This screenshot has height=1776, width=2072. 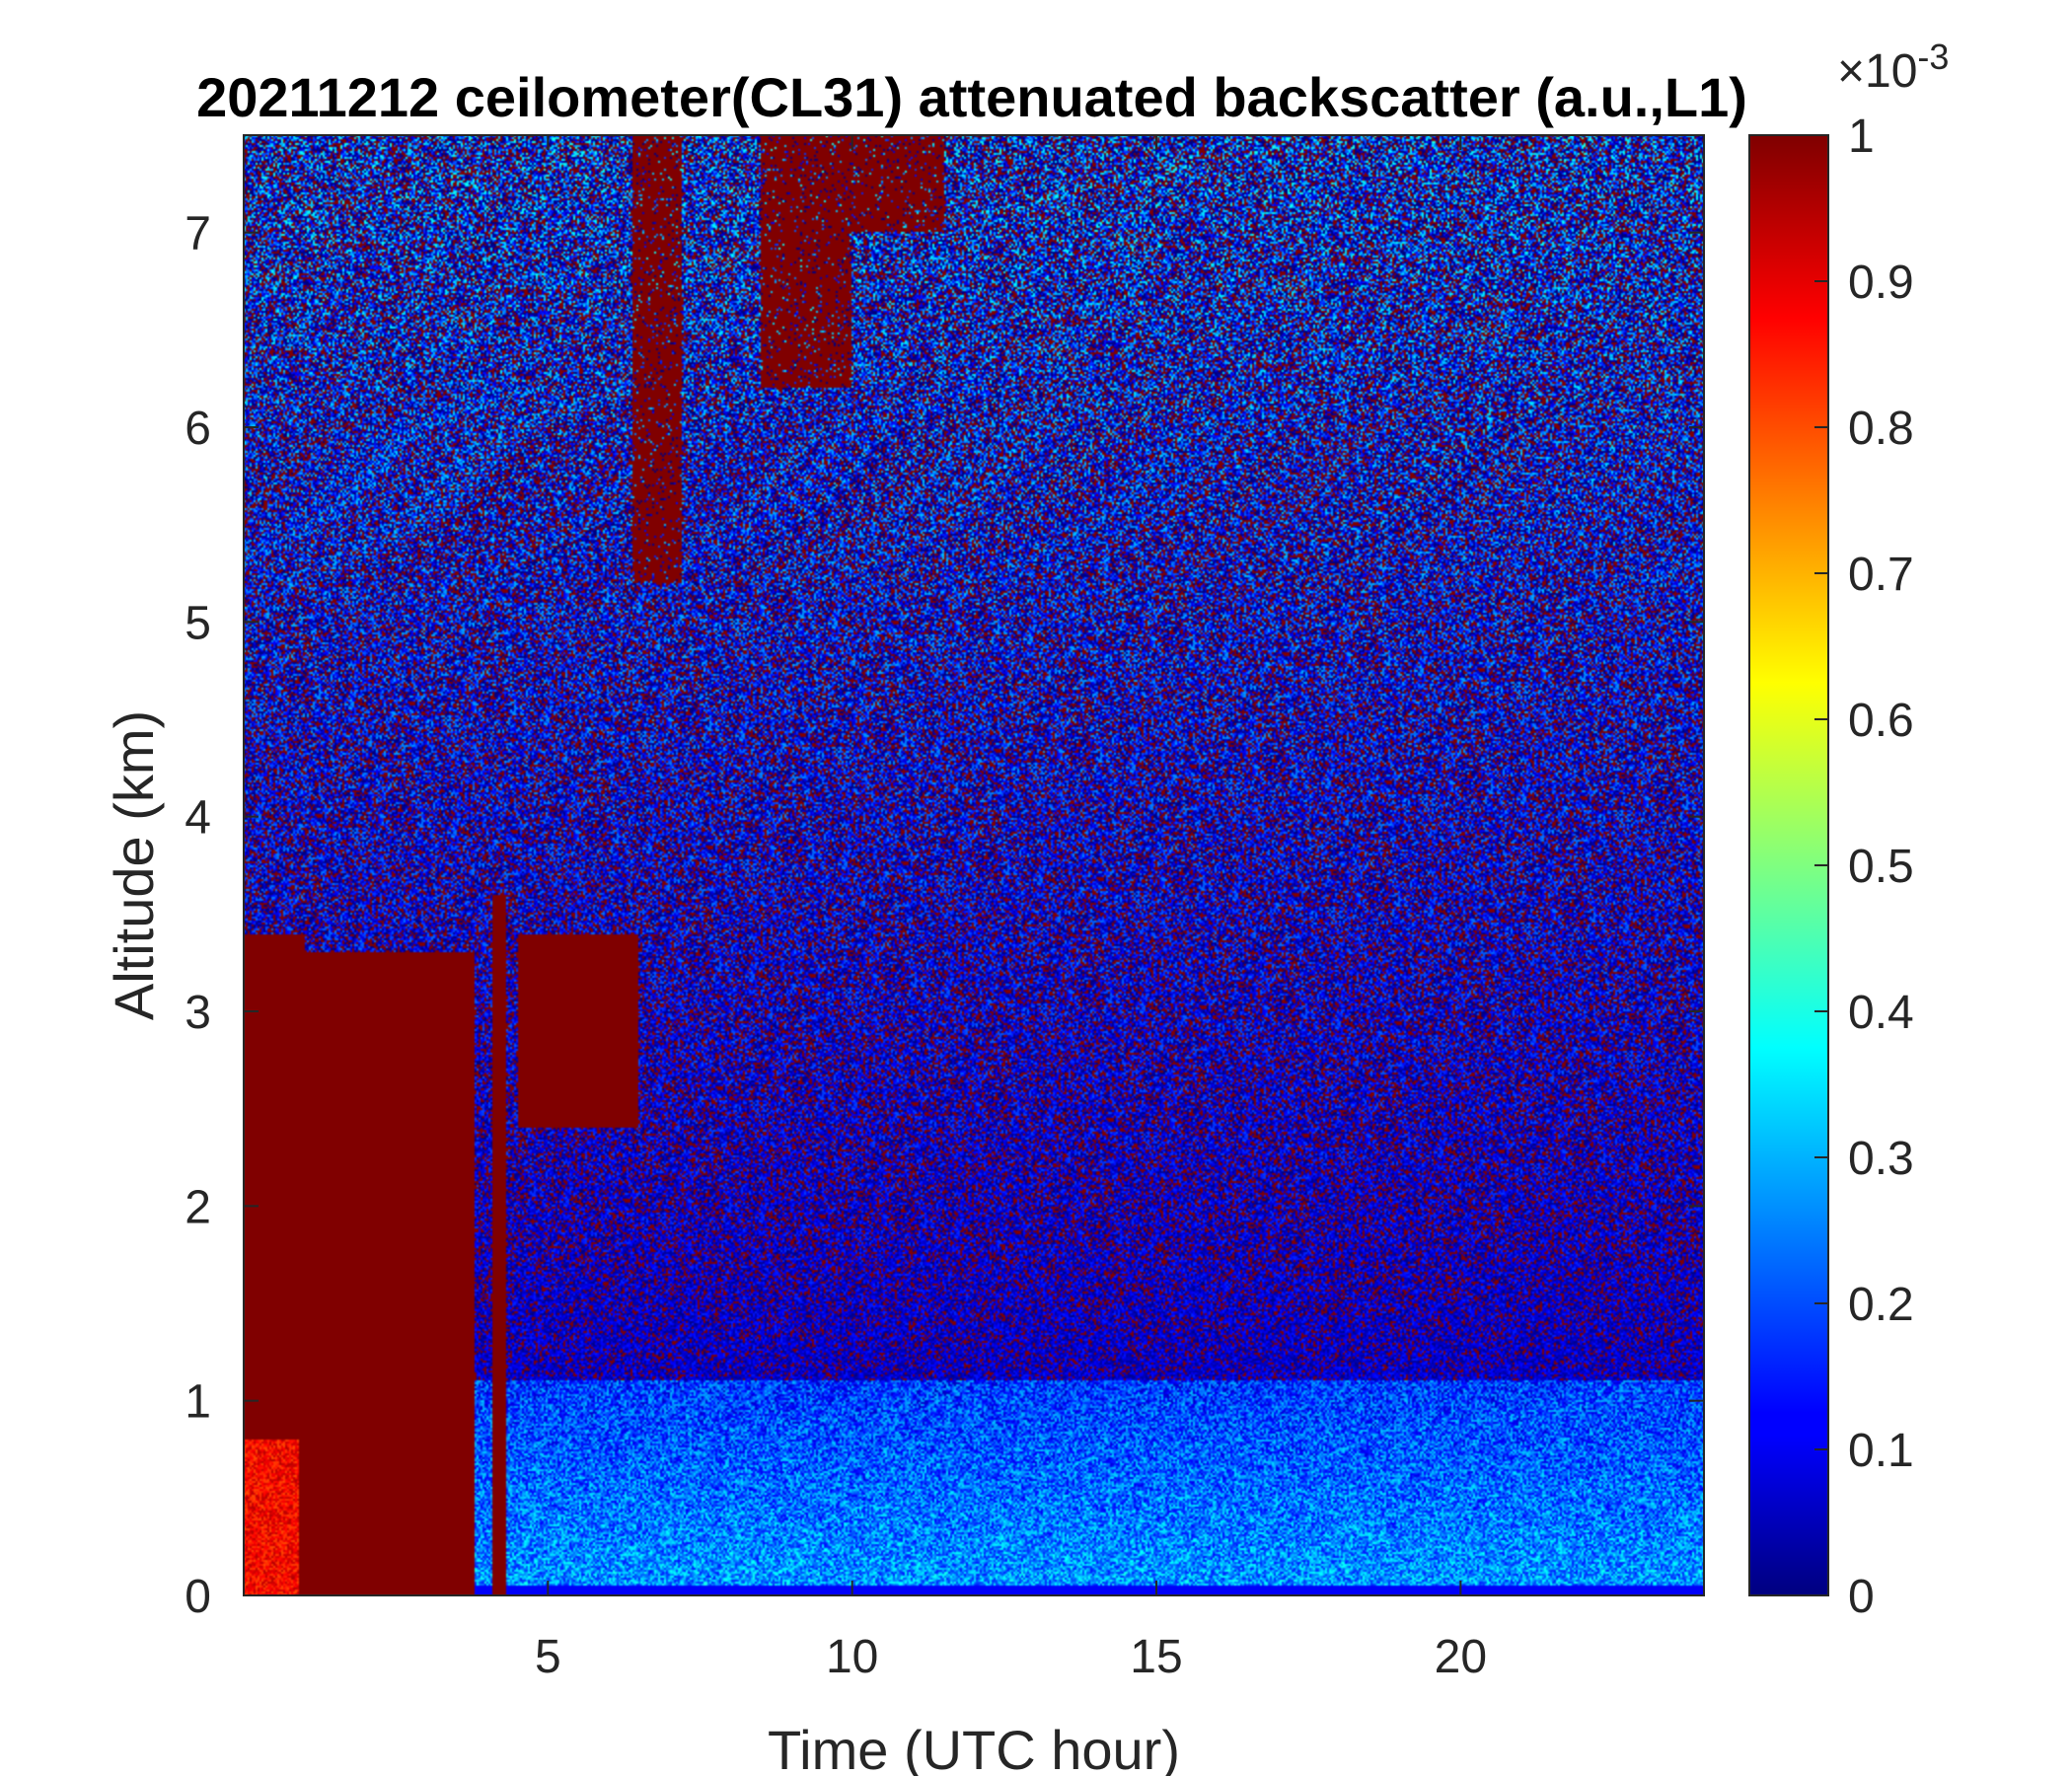 What do you see at coordinates (198, 429) in the screenshot?
I see `y-tick-label: 6` at bounding box center [198, 429].